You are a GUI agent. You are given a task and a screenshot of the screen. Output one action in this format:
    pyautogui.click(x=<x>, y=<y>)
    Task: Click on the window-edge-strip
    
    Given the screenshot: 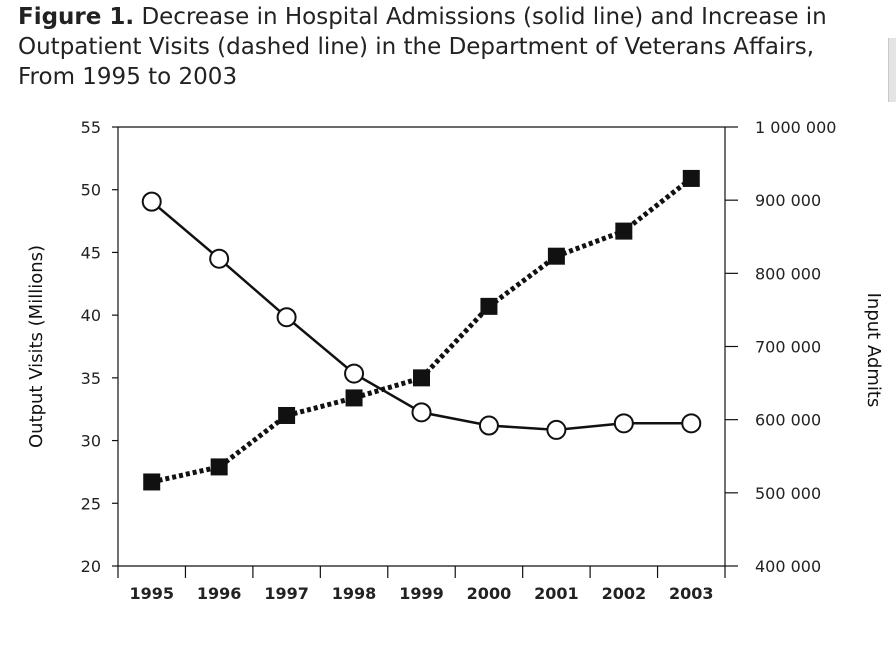 What is the action you would take?
    pyautogui.click(x=892, y=70)
    